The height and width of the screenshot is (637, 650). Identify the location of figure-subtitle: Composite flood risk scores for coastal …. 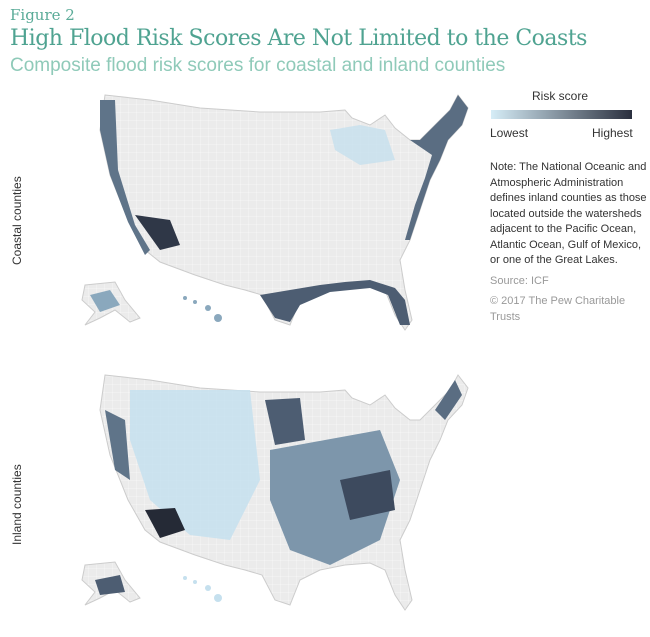
(258, 65).